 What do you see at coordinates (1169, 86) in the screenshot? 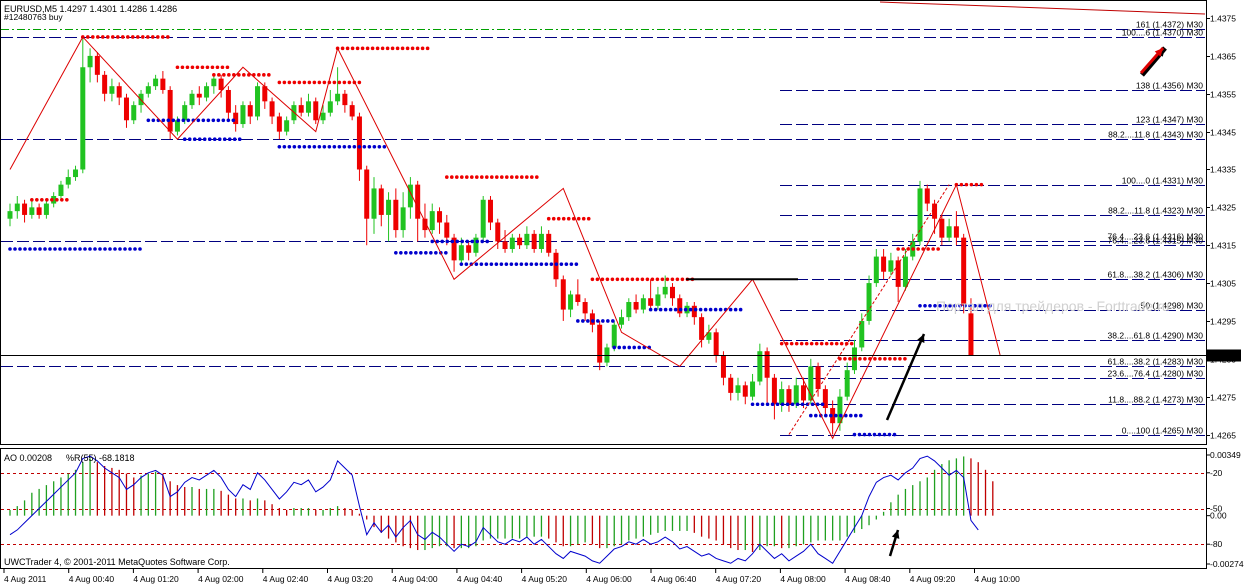
I see `fib-level-label: 138 (1.4356) M30` at bounding box center [1169, 86].